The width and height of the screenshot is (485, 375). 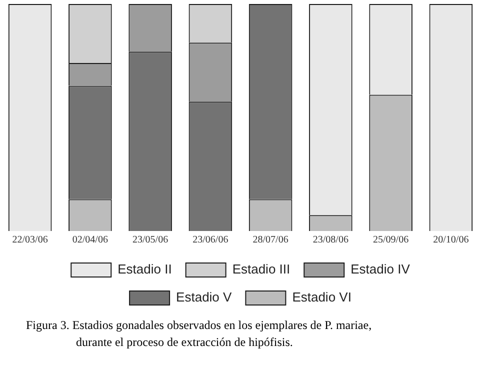 I want to click on legend-label: Estadio II, so click(x=145, y=269).